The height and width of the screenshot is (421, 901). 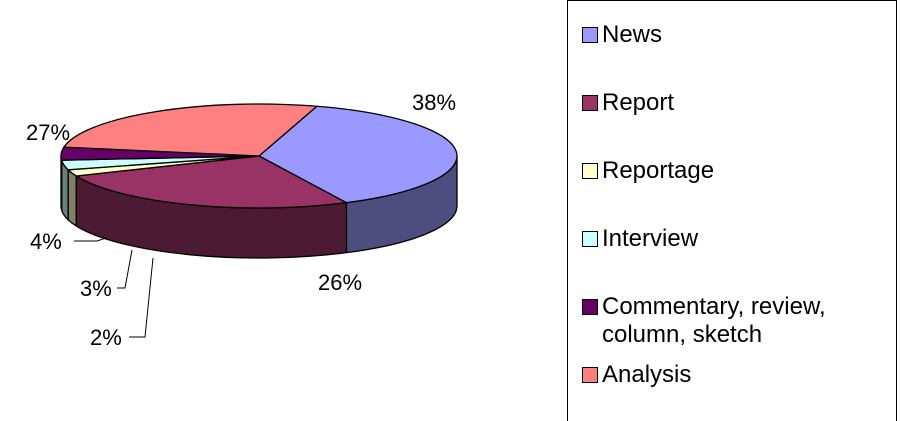 What do you see at coordinates (90, 239) in the screenshot?
I see `leader-line-commentary` at bounding box center [90, 239].